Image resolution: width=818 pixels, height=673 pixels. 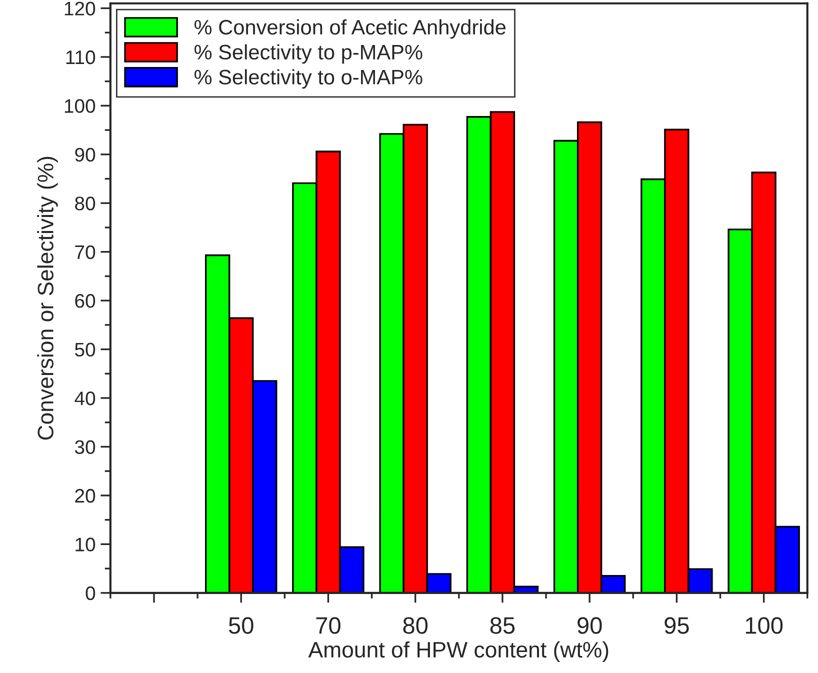 I want to click on y-tick-label: 40, so click(x=85, y=398).